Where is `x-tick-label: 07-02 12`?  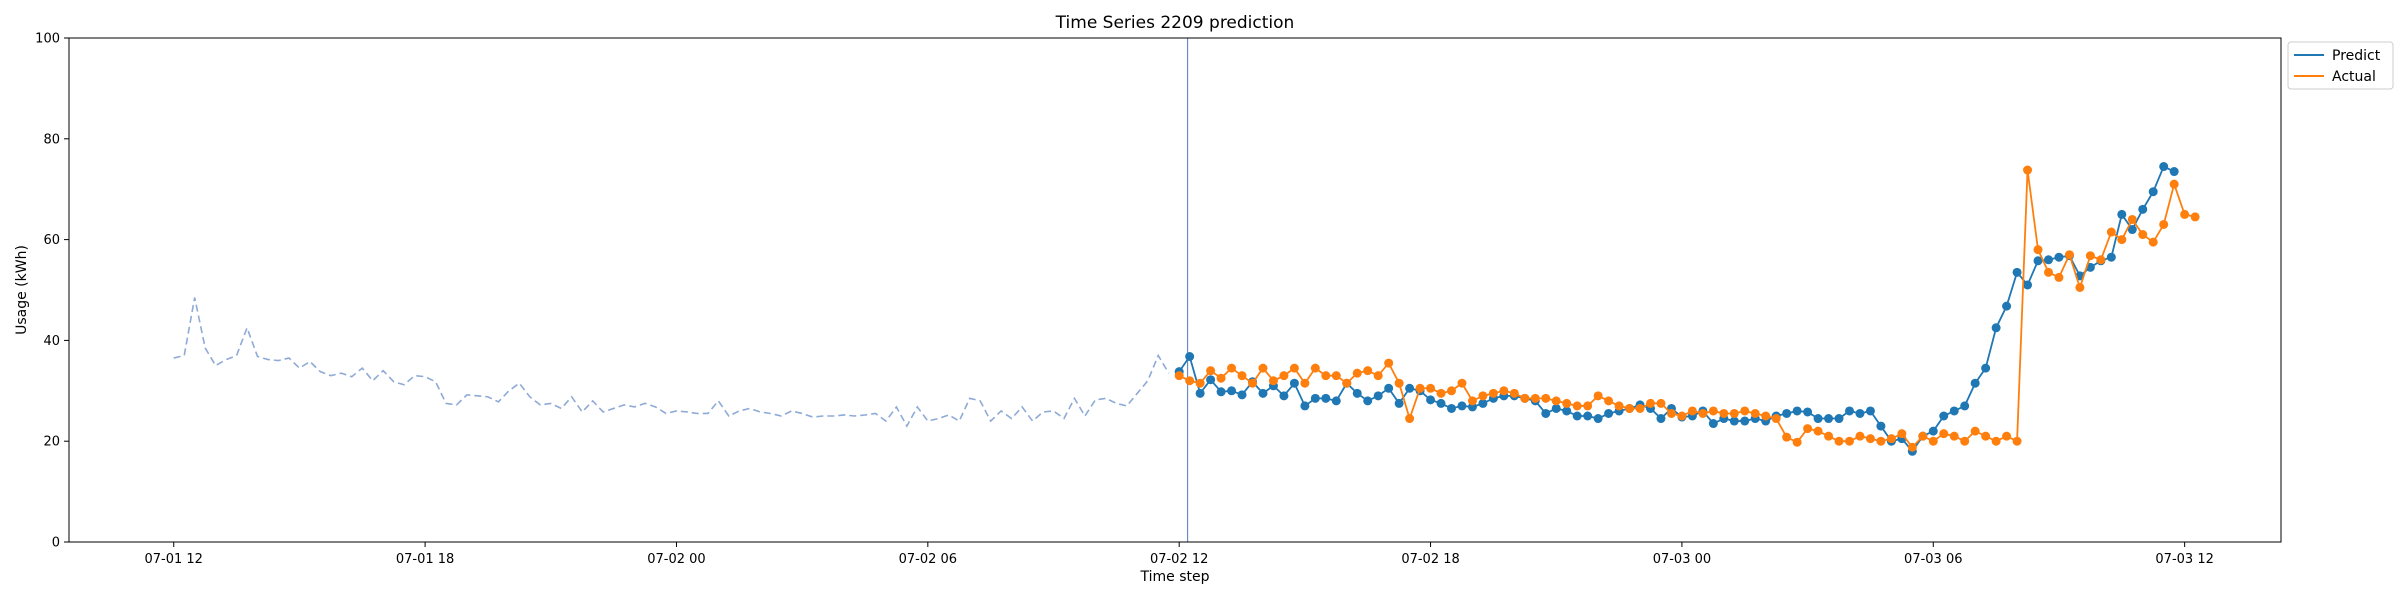
x-tick-label: 07-02 12 is located at coordinates (1179, 559).